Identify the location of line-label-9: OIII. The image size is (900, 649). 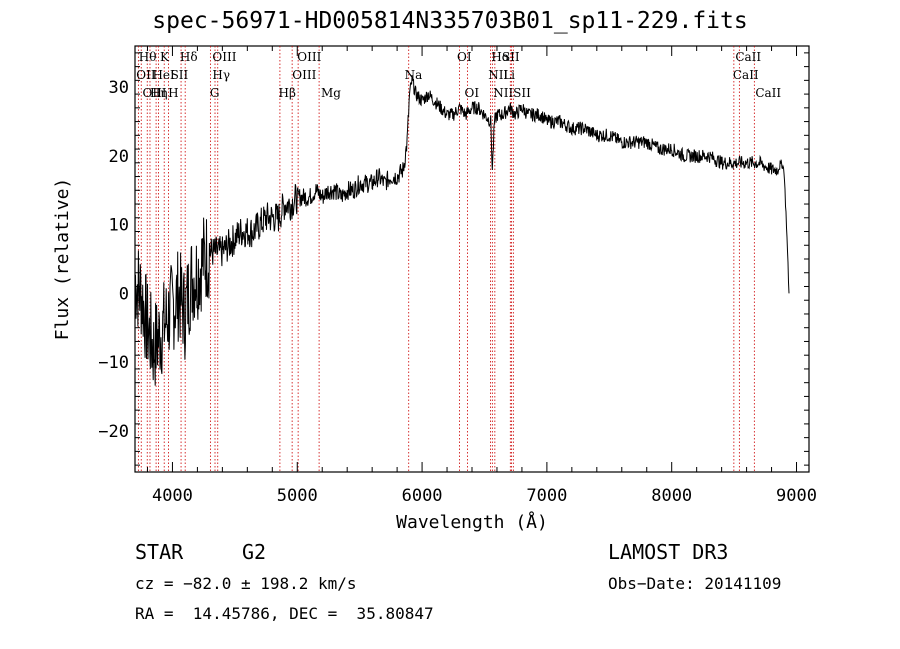
(224, 57).